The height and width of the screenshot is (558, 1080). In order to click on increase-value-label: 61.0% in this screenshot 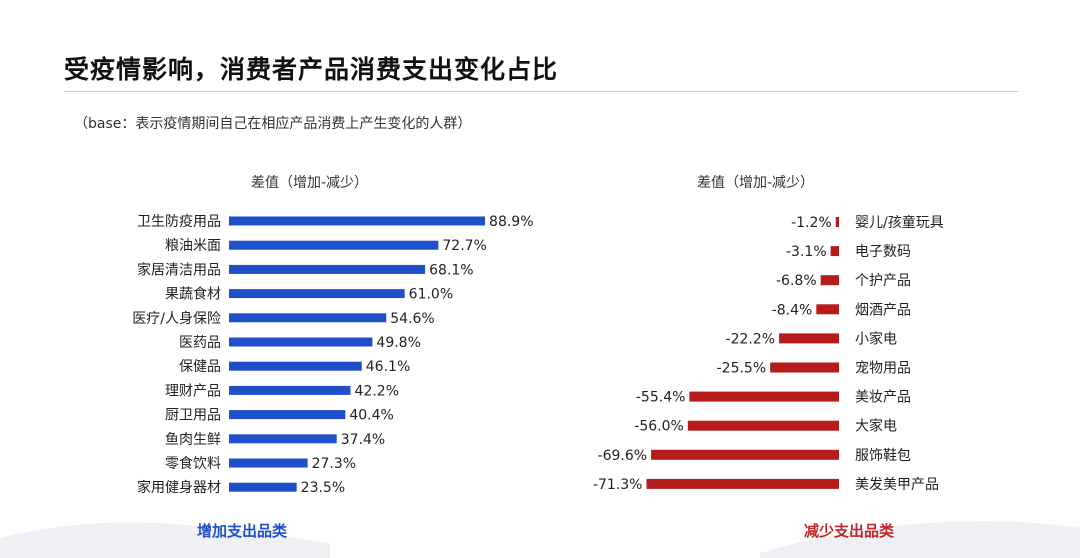, I will do `click(431, 295)`.